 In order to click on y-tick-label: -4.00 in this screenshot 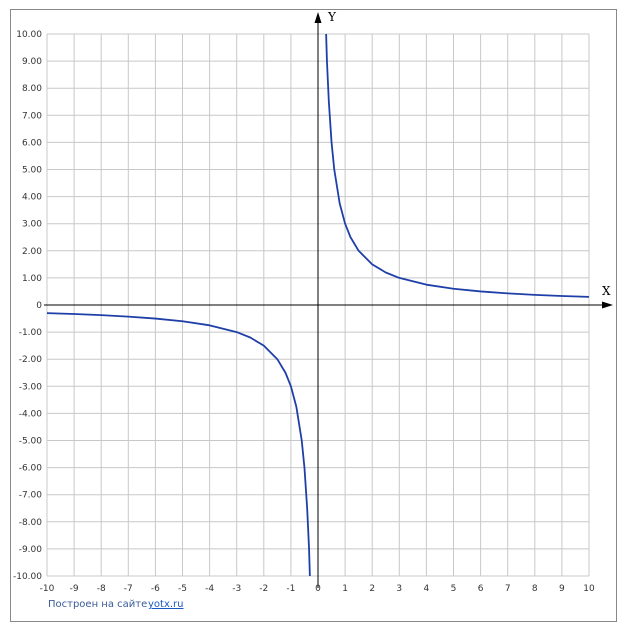, I will do `click(31, 414)`.